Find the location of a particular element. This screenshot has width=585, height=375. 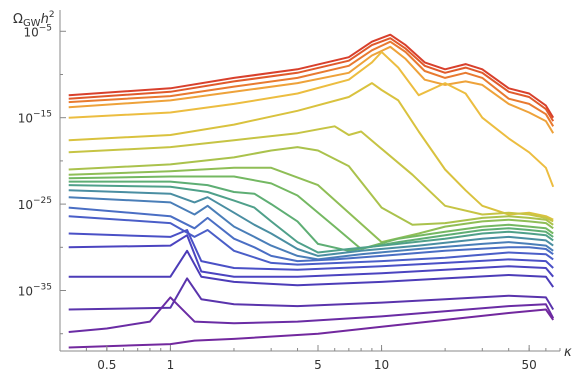

y-tick-label: 10−15 is located at coordinates (35, 118).